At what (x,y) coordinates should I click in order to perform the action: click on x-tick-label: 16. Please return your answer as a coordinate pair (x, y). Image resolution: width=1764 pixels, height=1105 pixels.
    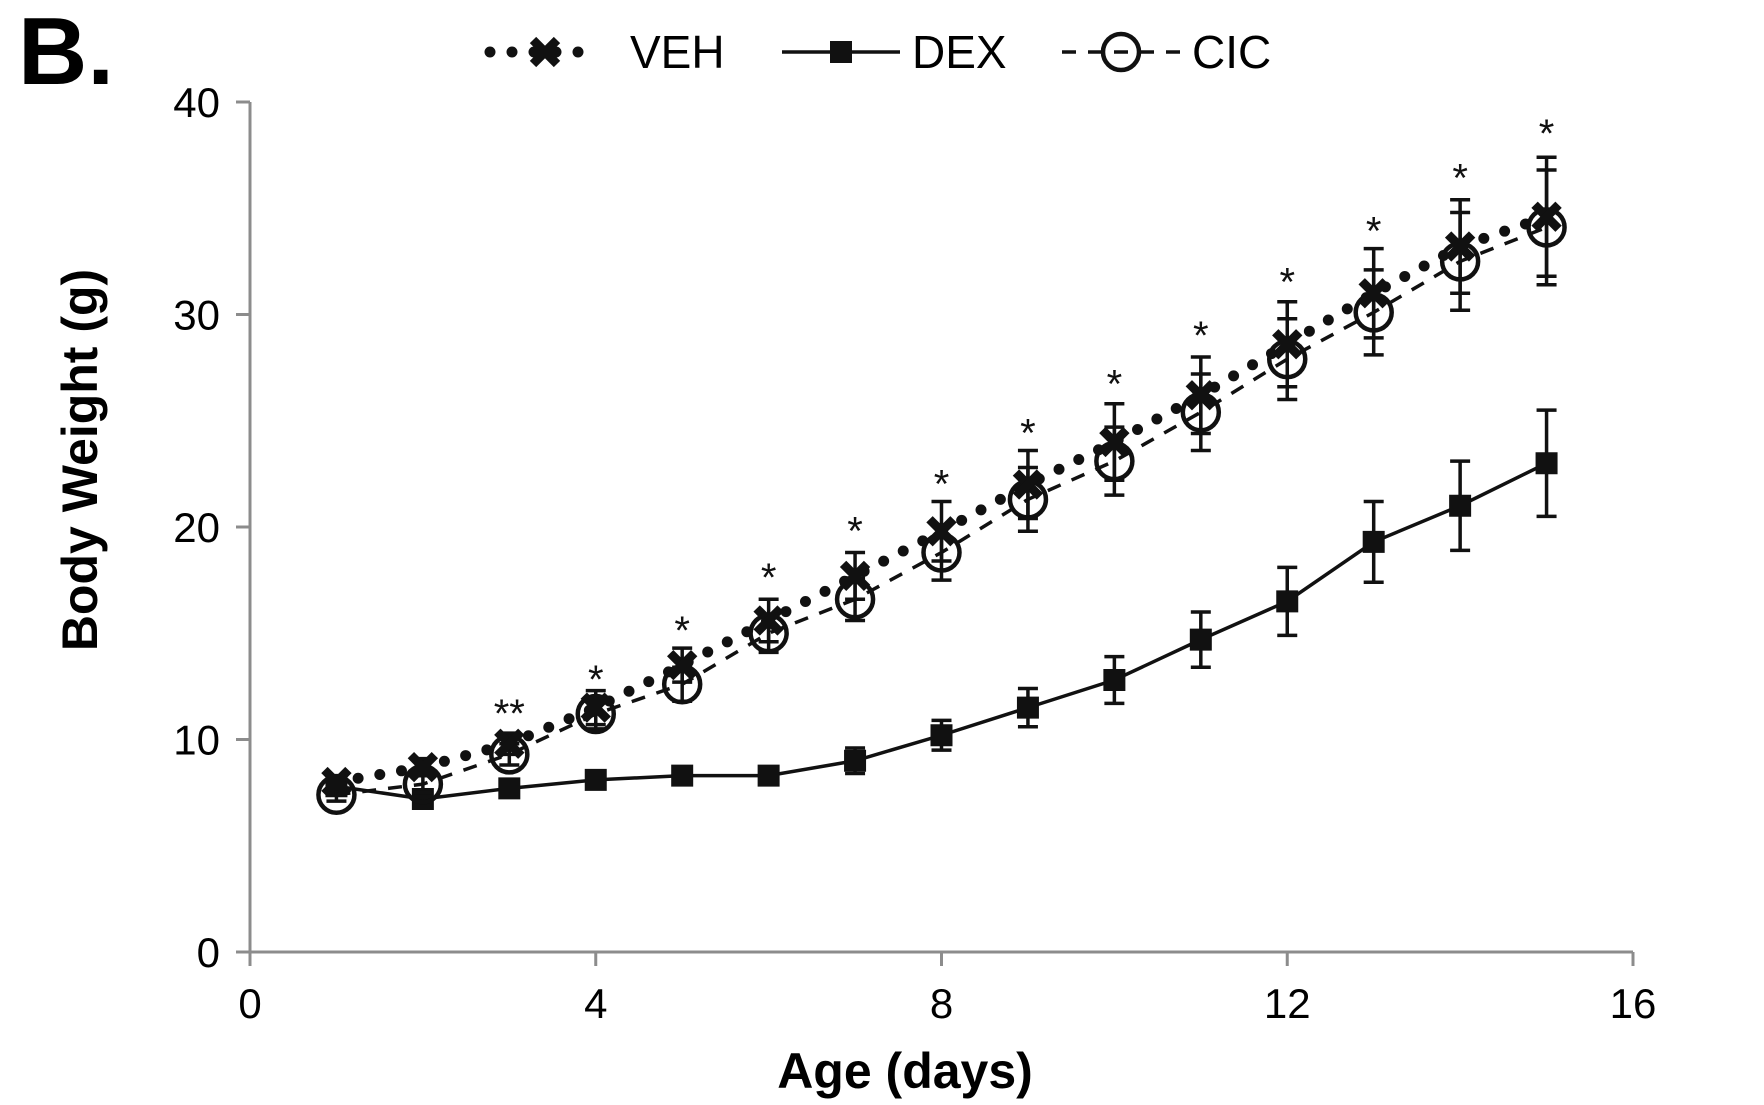
    Looking at the image, I should click on (1633, 1003).